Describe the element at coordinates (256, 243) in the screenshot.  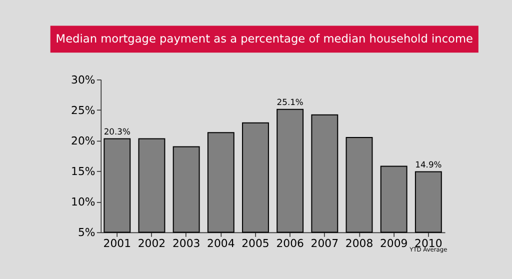
I see `x-tick-label: 2005` at that location.